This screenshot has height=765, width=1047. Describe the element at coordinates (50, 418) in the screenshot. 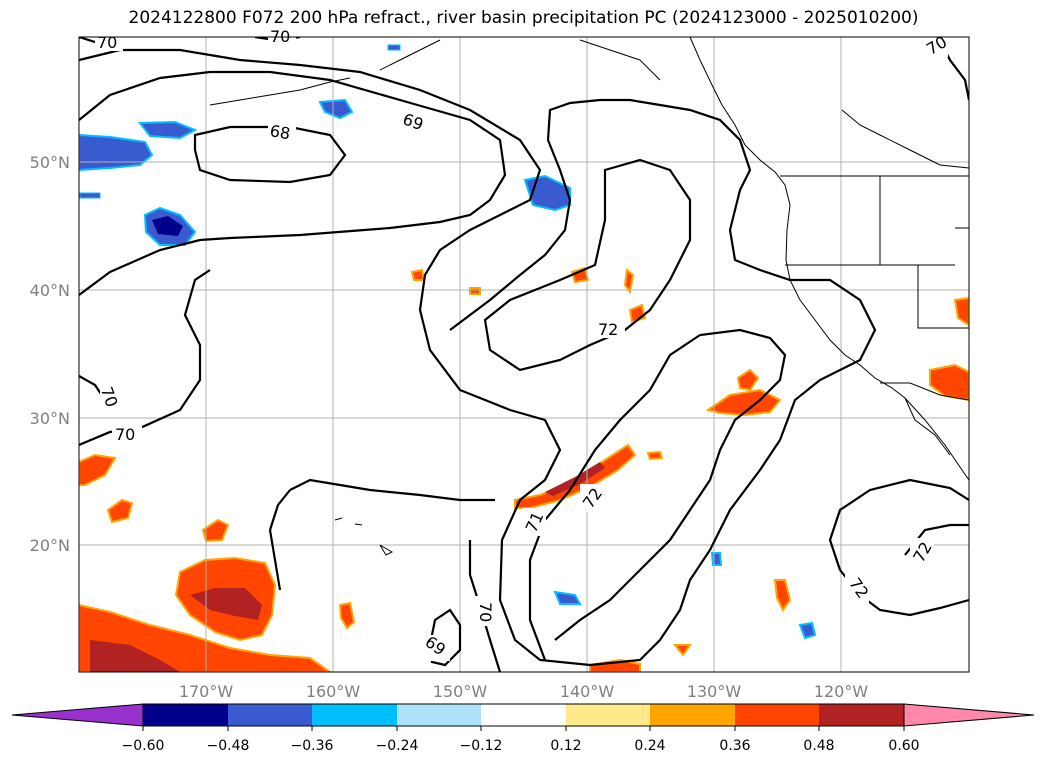

I see `lat-label: 30°N` at that location.